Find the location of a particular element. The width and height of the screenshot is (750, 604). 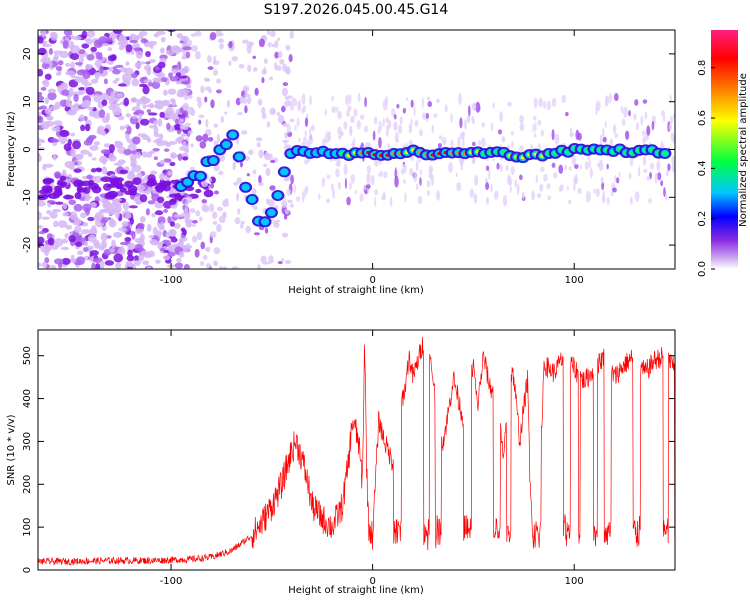

snr-y-tick-label: 200 is located at coordinates (27, 484).